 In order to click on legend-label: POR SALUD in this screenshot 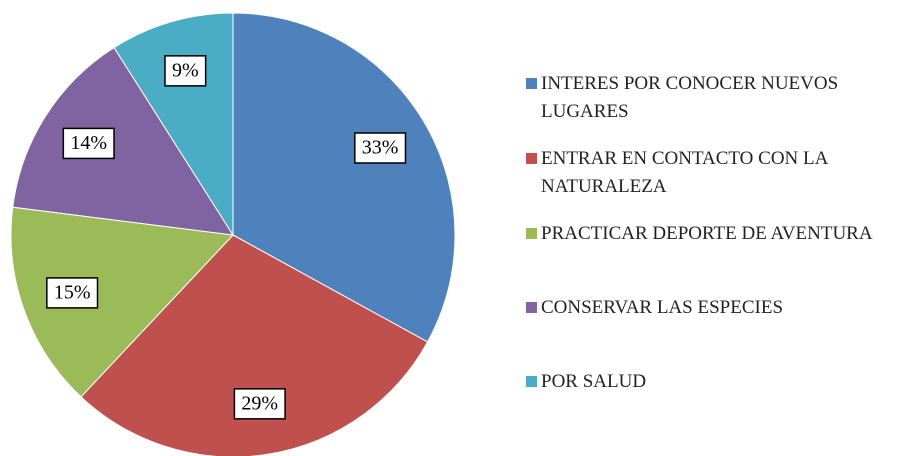, I will do `click(594, 381)`.